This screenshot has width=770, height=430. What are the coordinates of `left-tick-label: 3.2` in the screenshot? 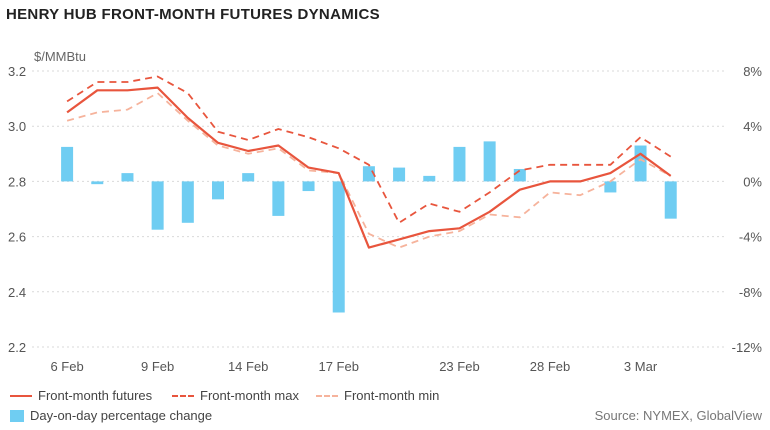 It's located at (17, 71).